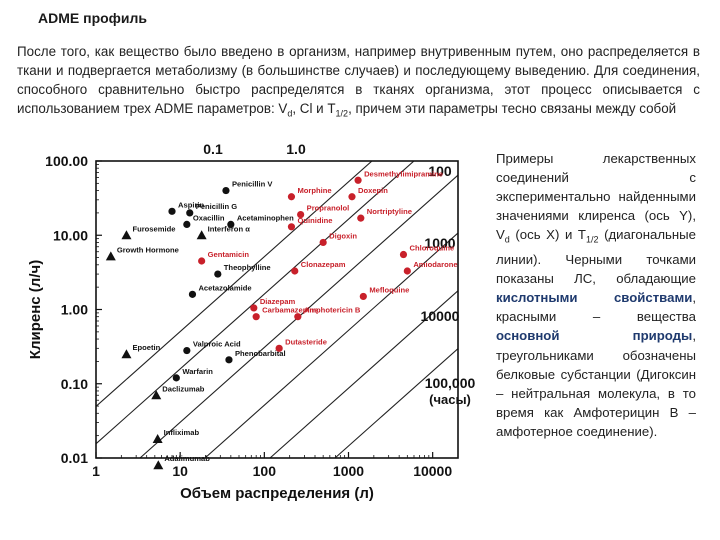 Image resolution: width=720 pixels, height=540 pixels. Describe the element at coordinates (450, 383) in the screenshot. I see `halflife-label: 100,000` at that location.